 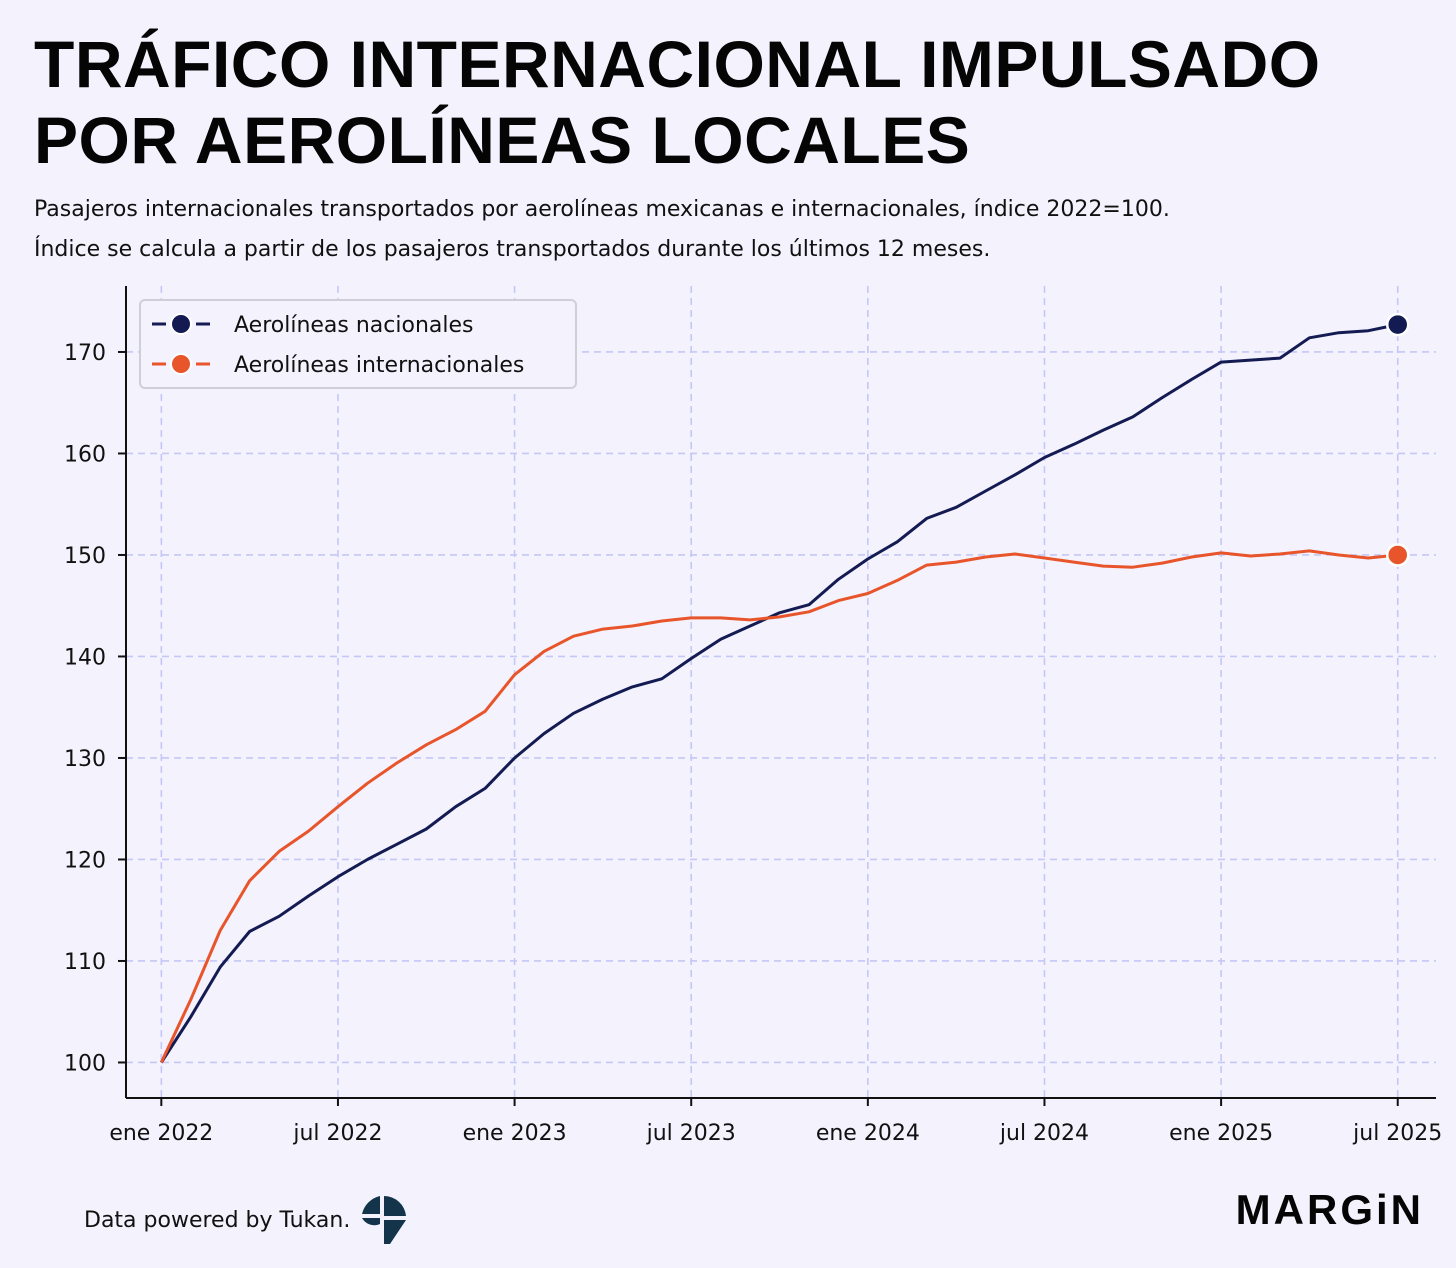 I want to click on y-tick-label: 130, so click(x=85, y=759).